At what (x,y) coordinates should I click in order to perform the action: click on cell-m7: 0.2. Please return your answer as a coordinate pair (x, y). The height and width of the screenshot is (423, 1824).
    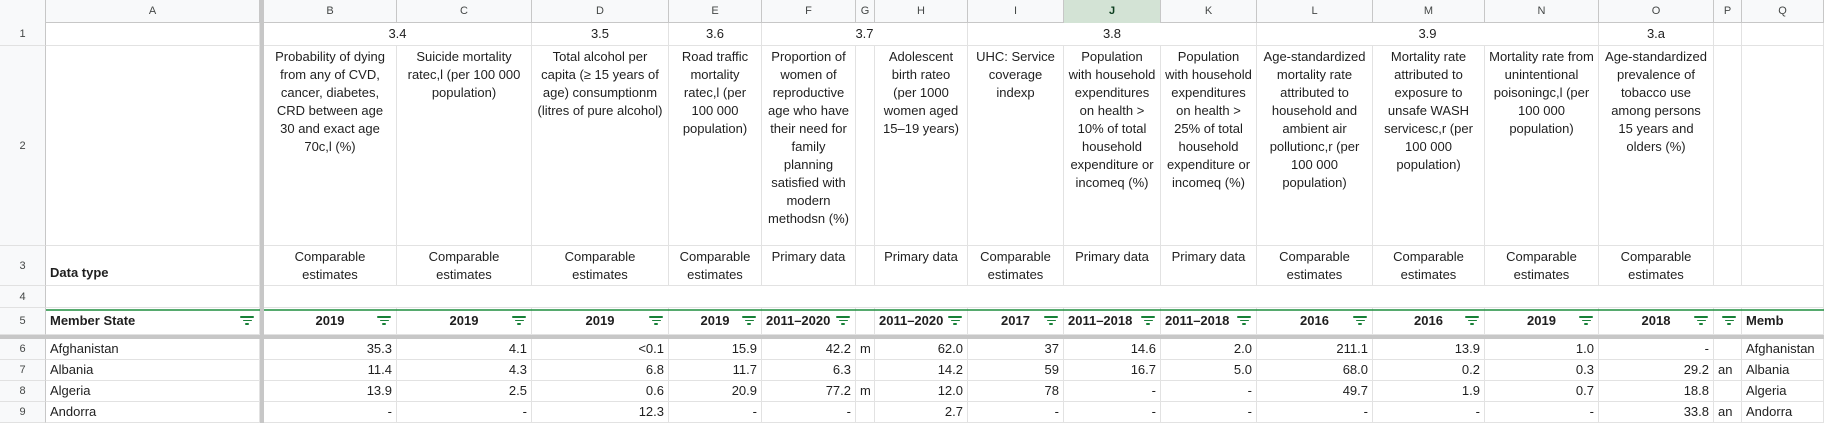
    Looking at the image, I should click on (1429, 370).